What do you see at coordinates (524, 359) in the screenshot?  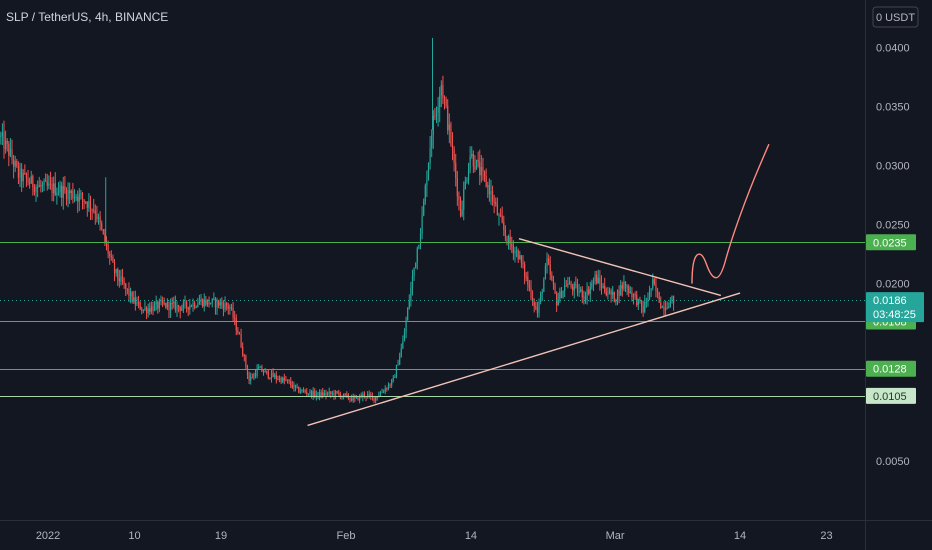 I see `trendline-support` at bounding box center [524, 359].